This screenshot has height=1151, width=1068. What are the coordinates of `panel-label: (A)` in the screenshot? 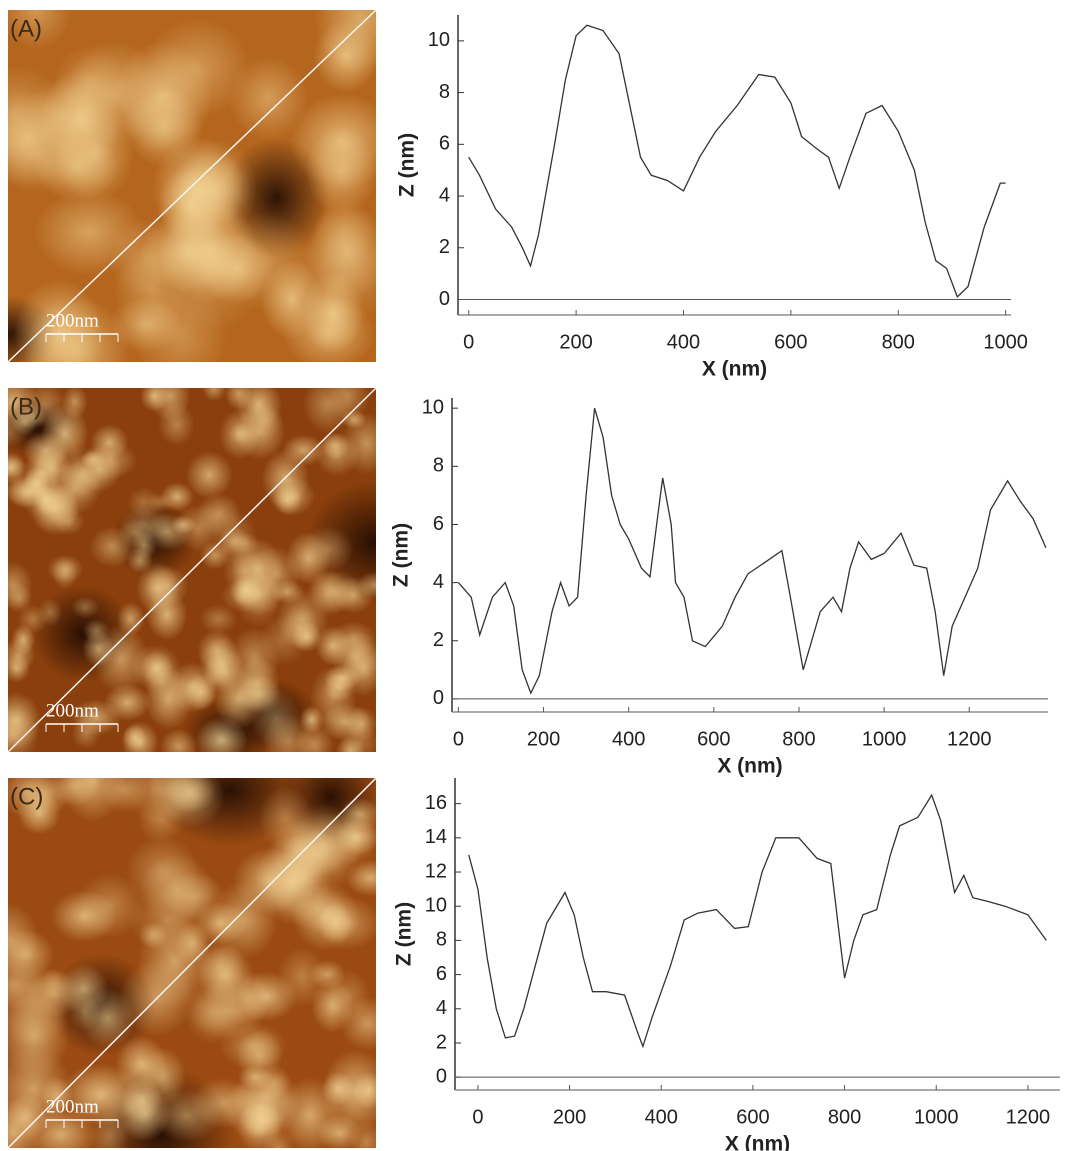 It's located at (26, 28).